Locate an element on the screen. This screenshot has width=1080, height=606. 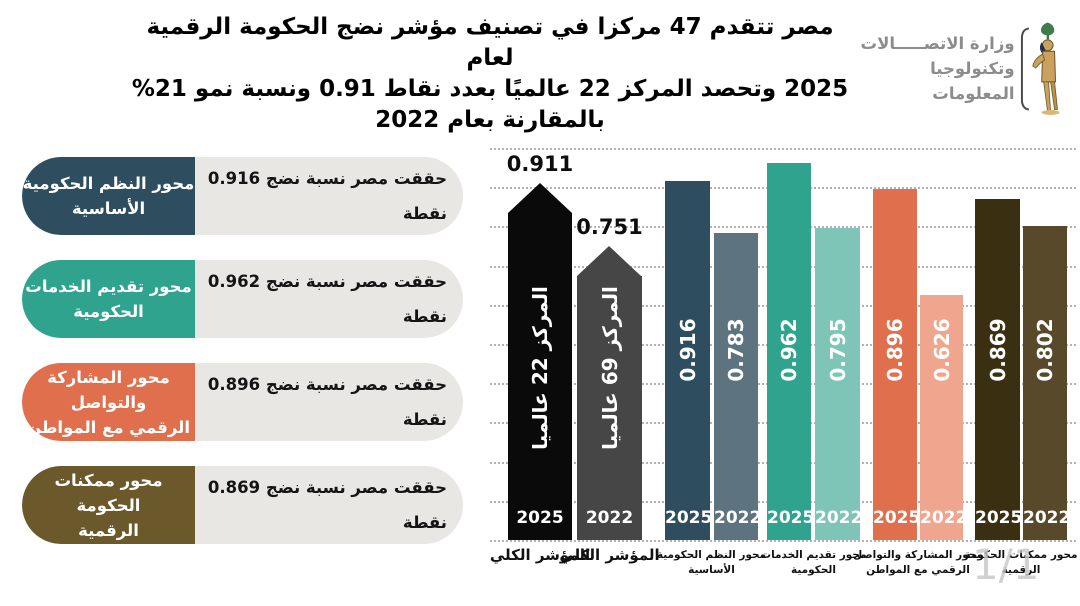
bar-value-label: 0.783 is located at coordinates (736, 350).